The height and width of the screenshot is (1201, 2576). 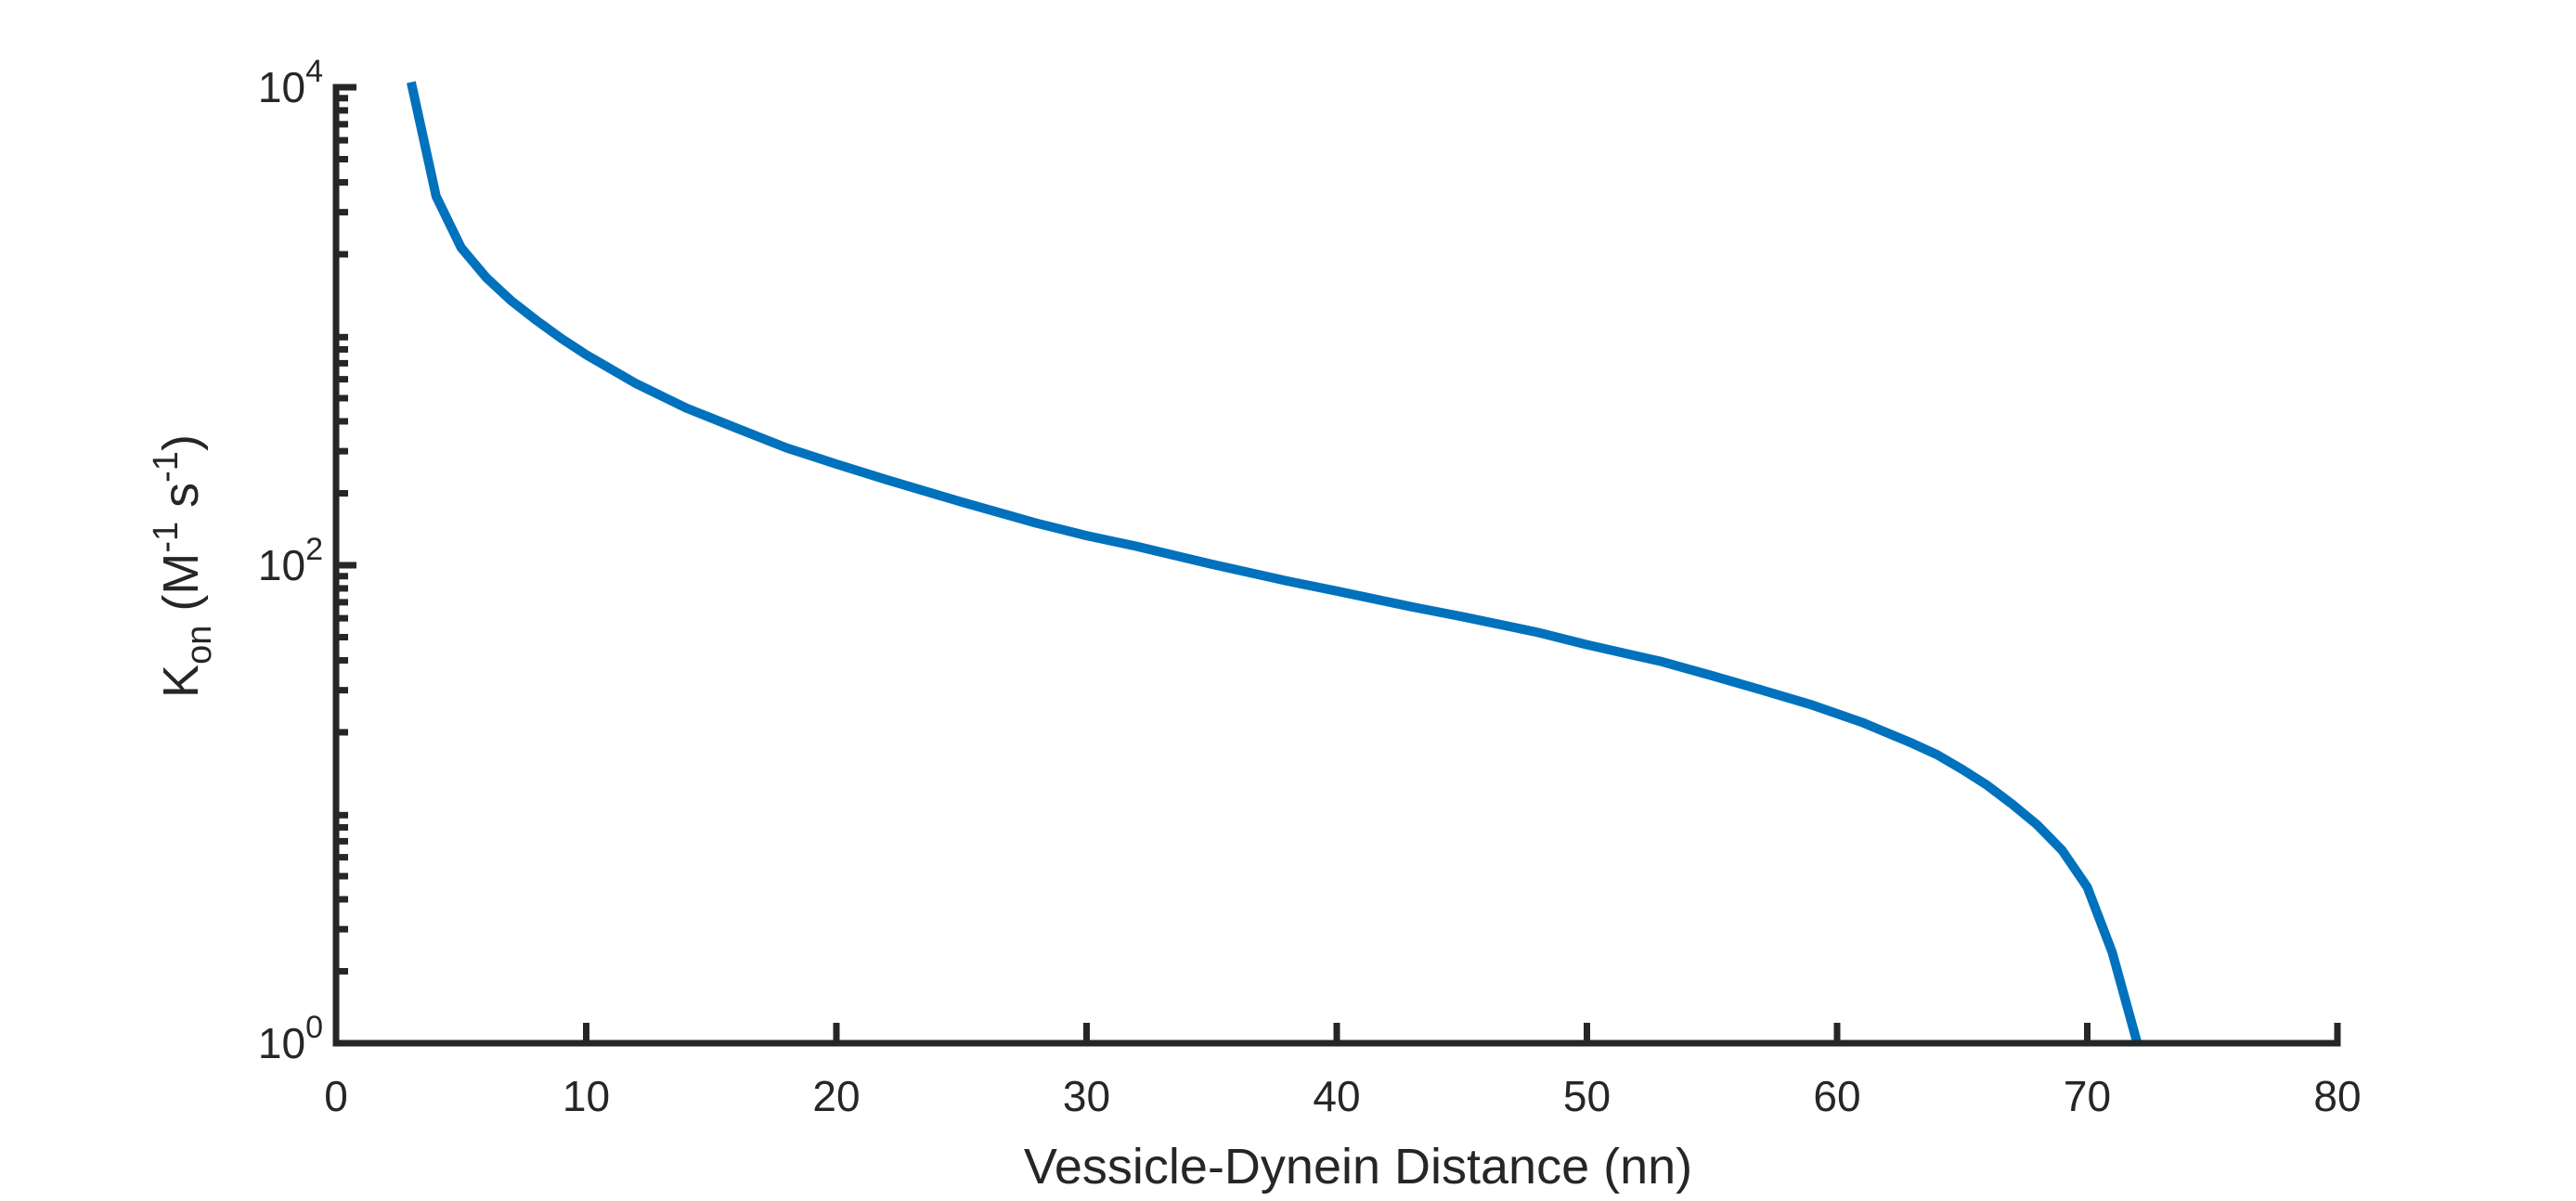 I want to click on x-tick-label: 70, so click(x=2087, y=1096).